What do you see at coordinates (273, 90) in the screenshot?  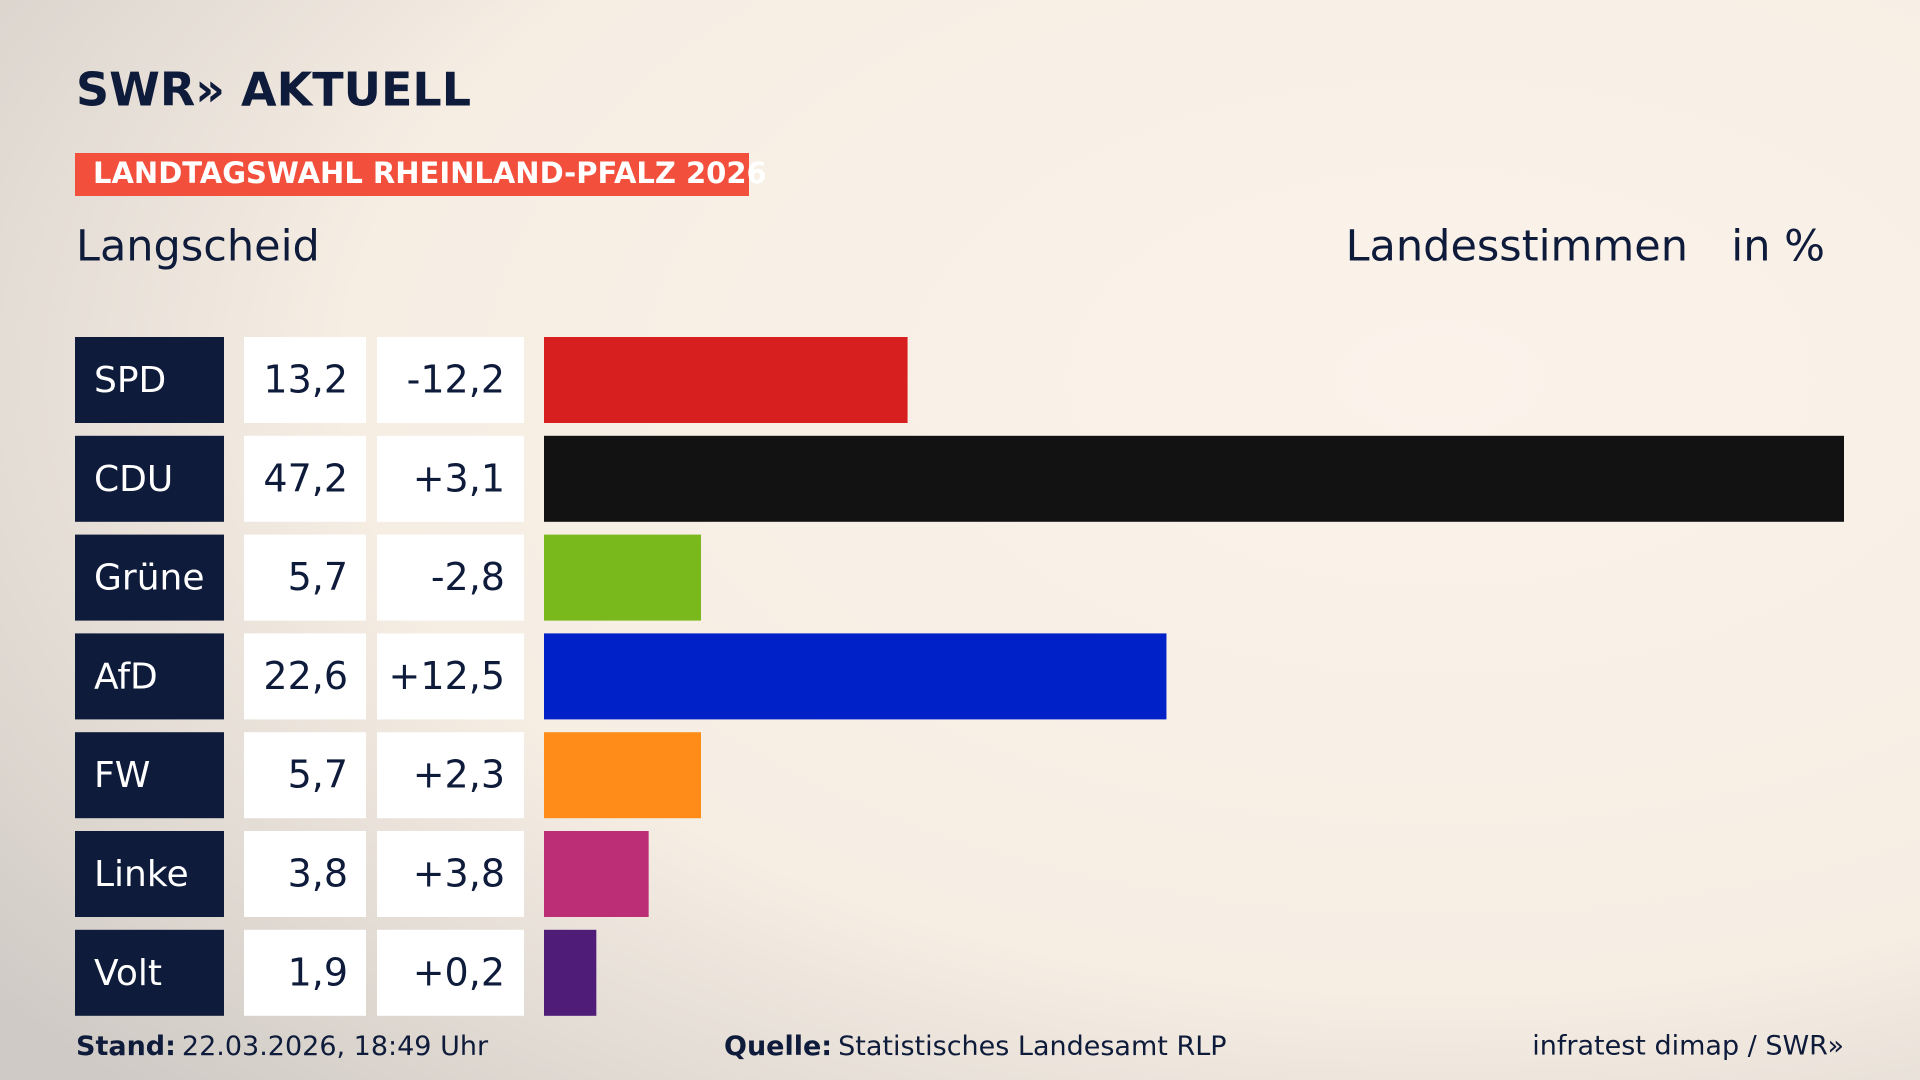 I see `brand-logo: SWR» AKTUELL` at bounding box center [273, 90].